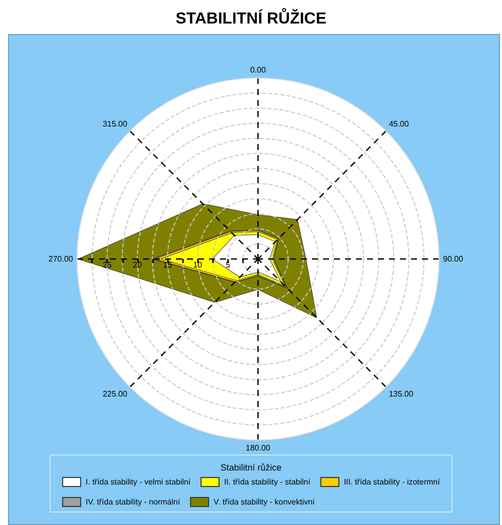 The height and width of the screenshot is (525, 502). Describe the element at coordinates (139, 482) in the screenshot. I see `legend-label: I. třída stability - velmi stabilní` at that location.